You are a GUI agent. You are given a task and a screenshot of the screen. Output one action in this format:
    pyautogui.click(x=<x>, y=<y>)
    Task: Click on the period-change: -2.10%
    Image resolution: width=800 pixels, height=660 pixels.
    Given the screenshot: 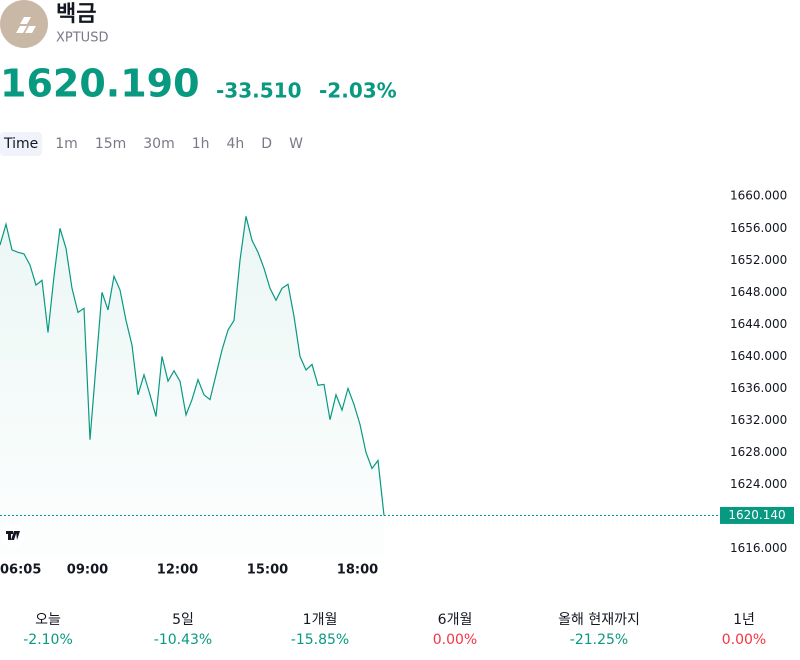 What is the action you would take?
    pyautogui.click(x=48, y=640)
    